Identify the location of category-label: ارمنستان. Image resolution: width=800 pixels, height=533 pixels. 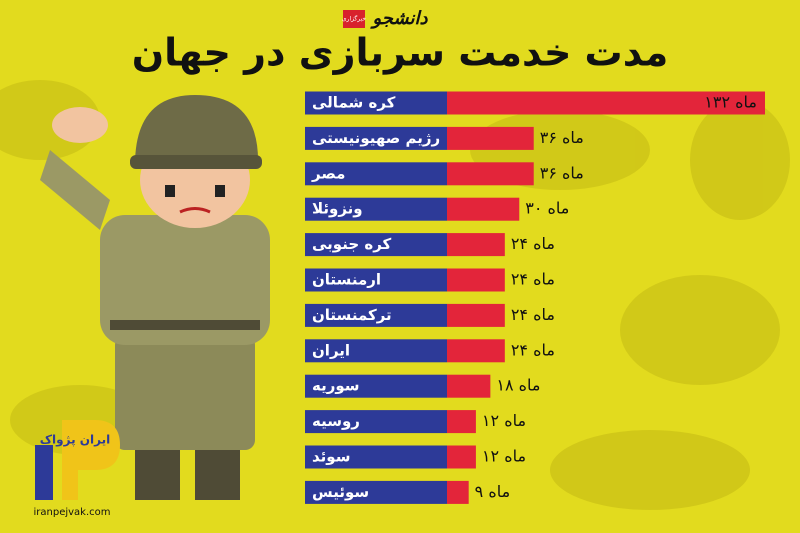
(346, 280).